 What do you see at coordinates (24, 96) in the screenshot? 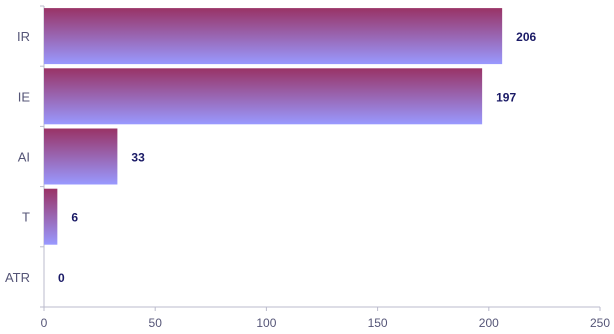
I see `category-label: IE` at bounding box center [24, 96].